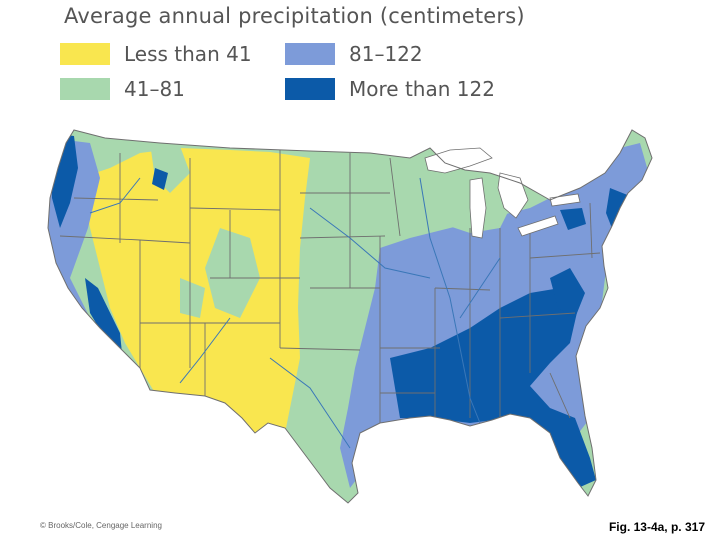 This screenshot has width=720, height=540. Describe the element at coordinates (513, 195) in the screenshot. I see `lake-huron` at that location.